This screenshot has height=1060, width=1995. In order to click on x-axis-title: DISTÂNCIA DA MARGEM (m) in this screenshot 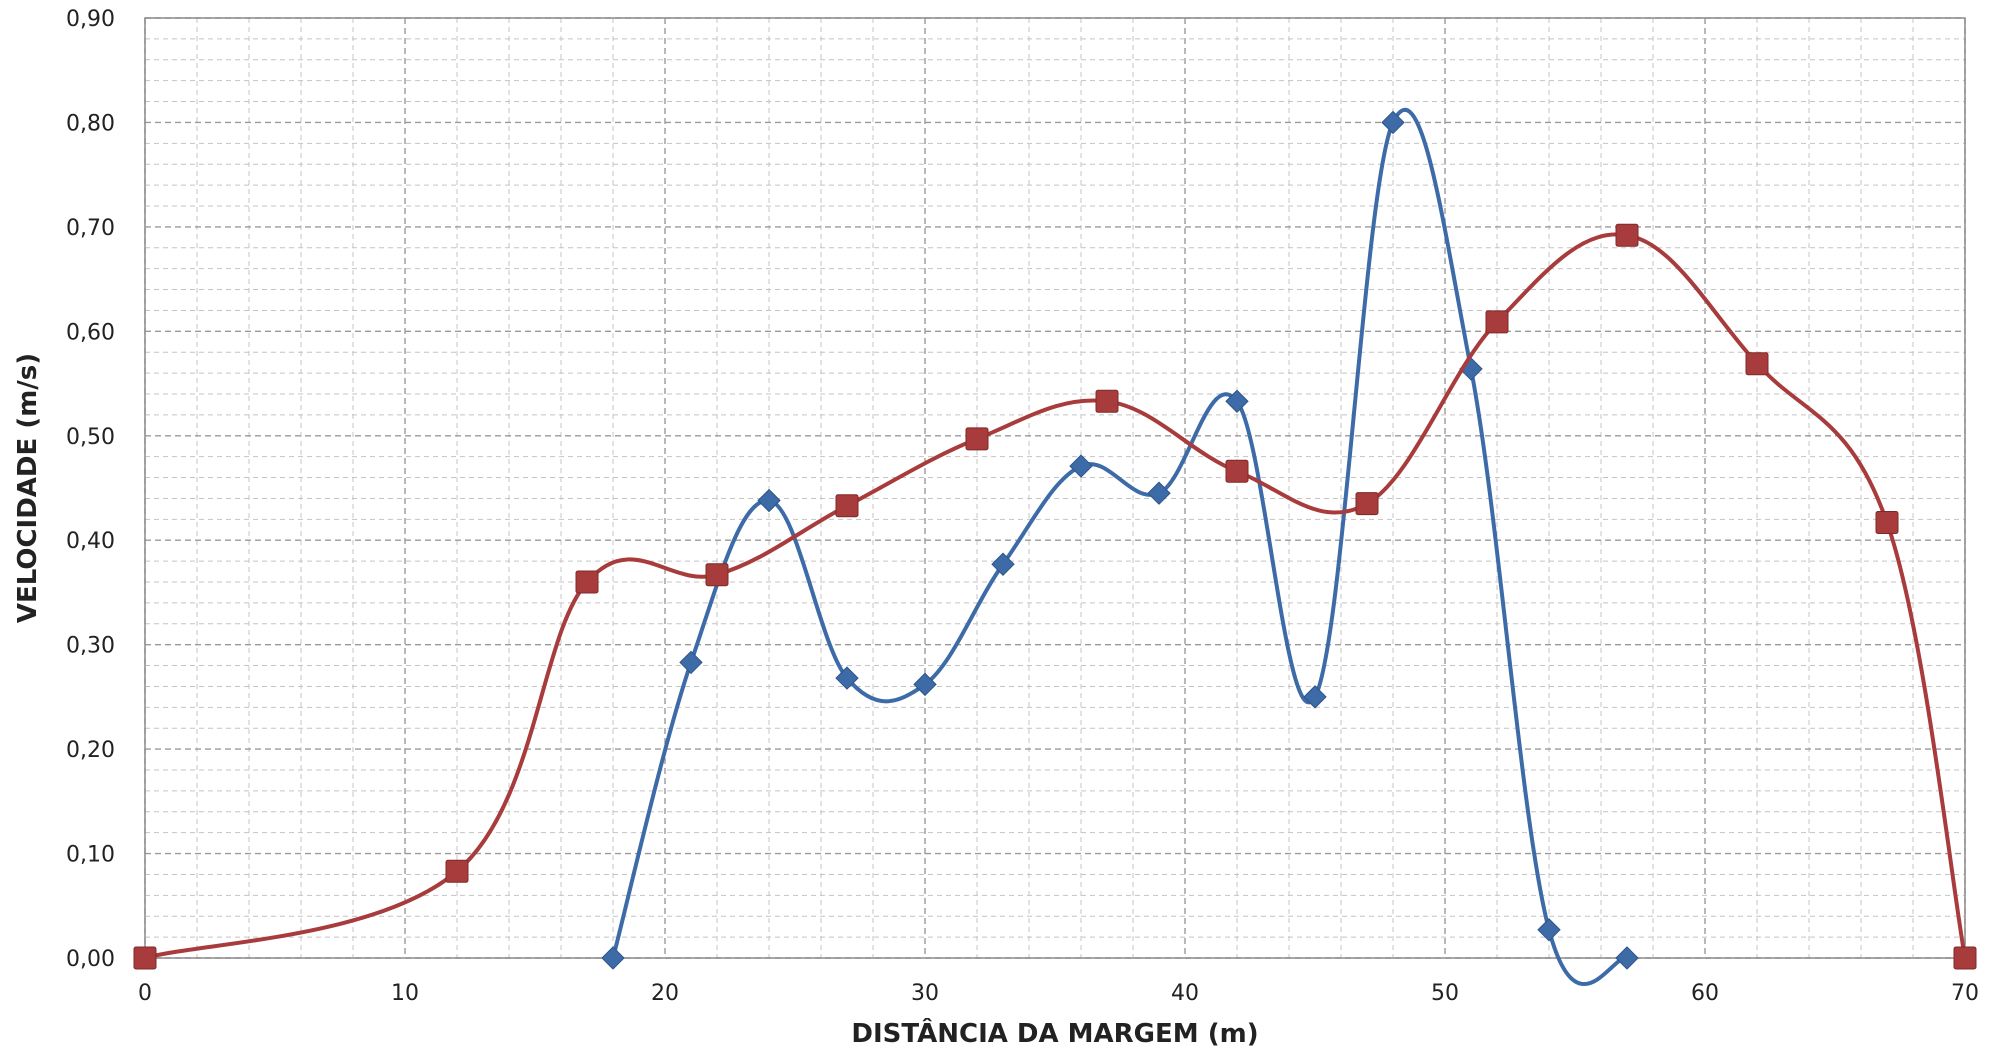, I will do `click(1054, 1033)`.